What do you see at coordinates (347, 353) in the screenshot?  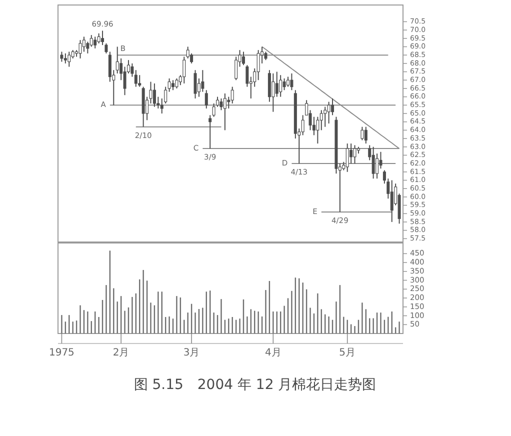 I see `x-tick-label: 5月` at bounding box center [347, 353].